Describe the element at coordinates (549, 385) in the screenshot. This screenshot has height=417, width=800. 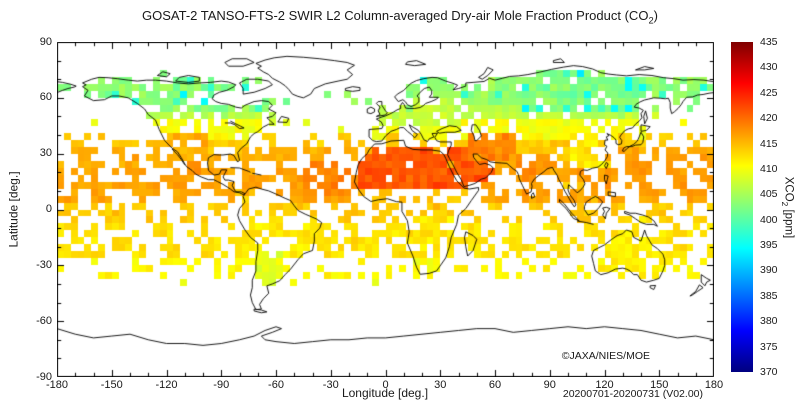
I see `x-tick-label: 90` at that location.